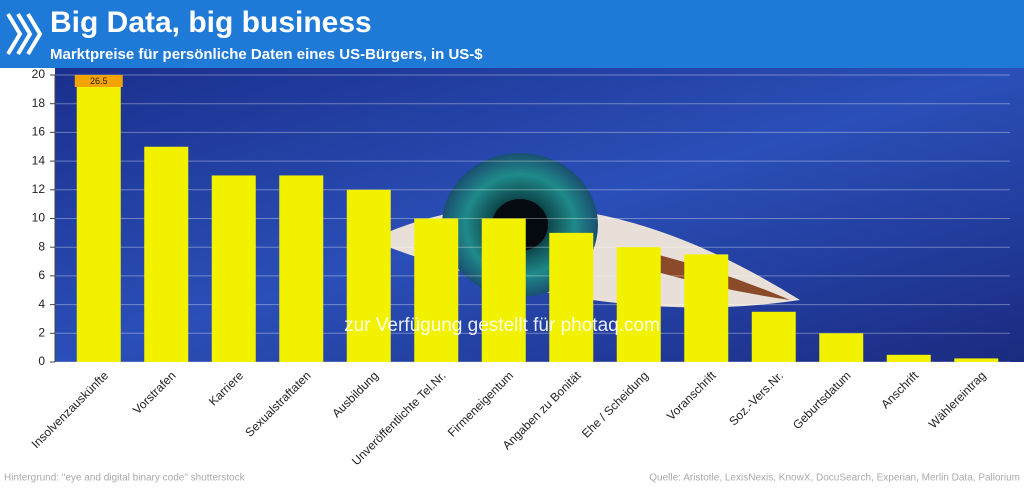  What do you see at coordinates (24, 34) in the screenshot?
I see `logo` at bounding box center [24, 34].